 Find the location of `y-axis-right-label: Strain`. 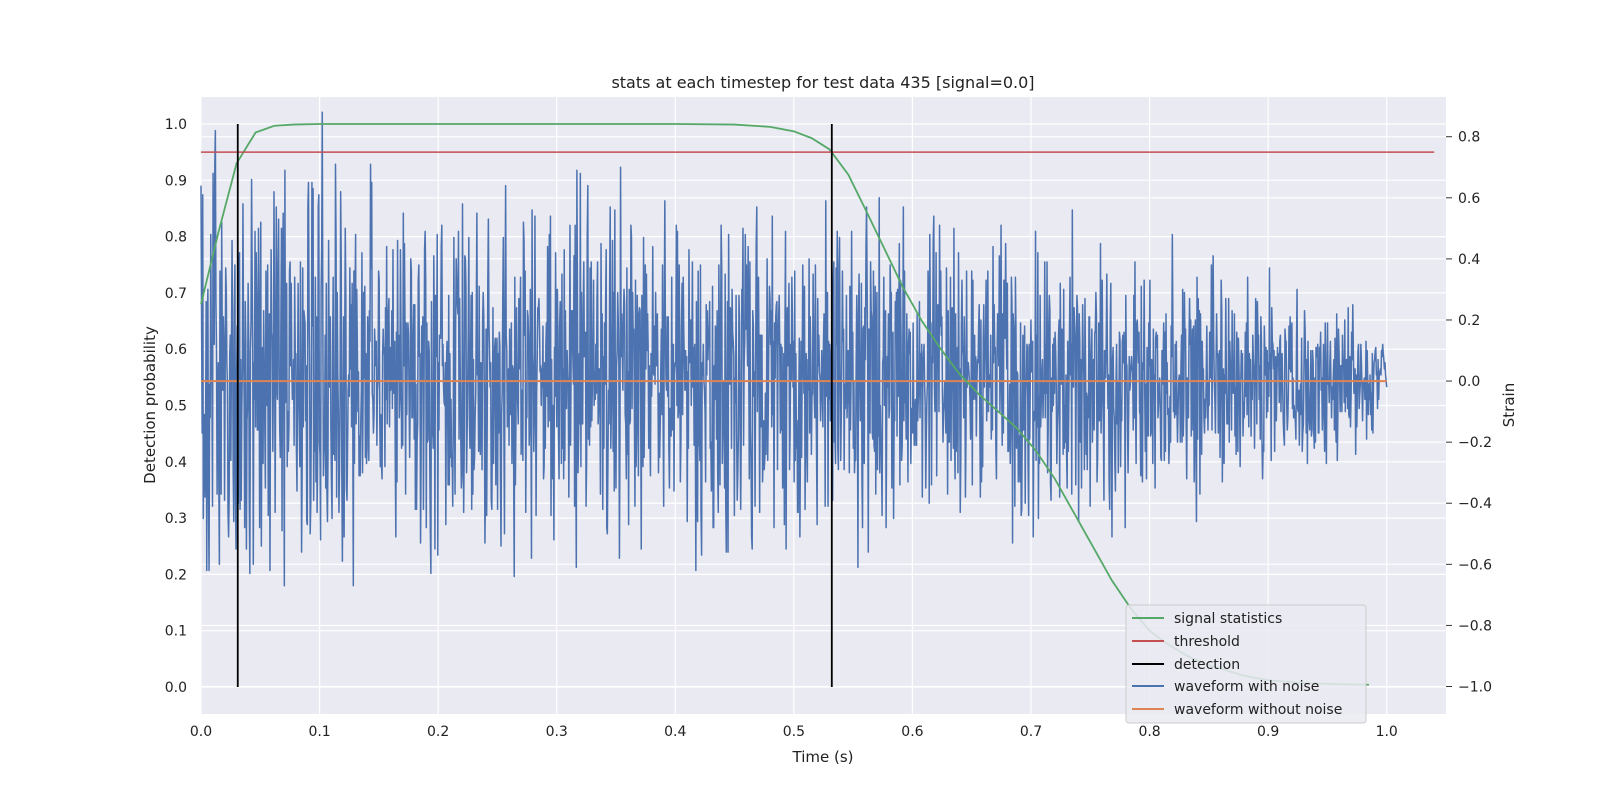

y-axis-right-label: Strain is located at coordinates (1509, 405).